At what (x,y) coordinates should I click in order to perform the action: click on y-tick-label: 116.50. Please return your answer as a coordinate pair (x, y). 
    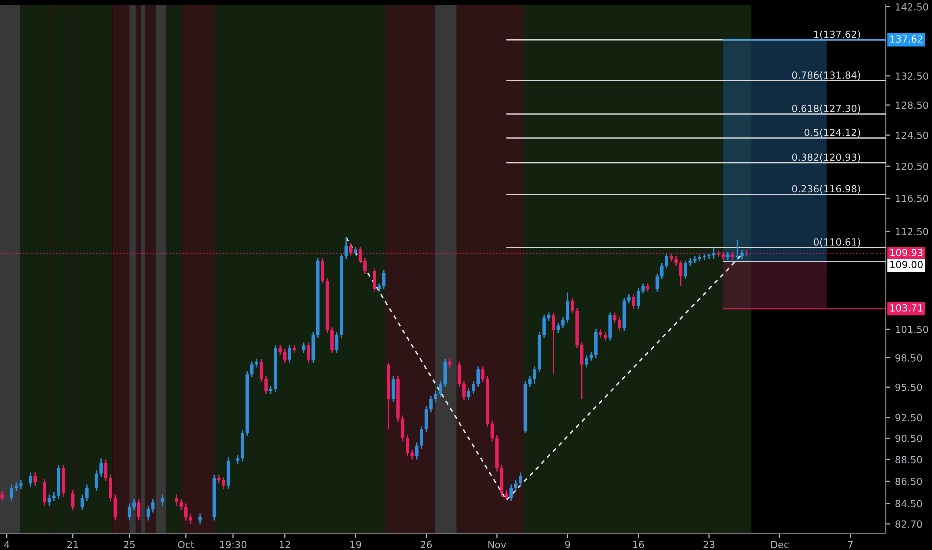
    Looking at the image, I should click on (912, 198).